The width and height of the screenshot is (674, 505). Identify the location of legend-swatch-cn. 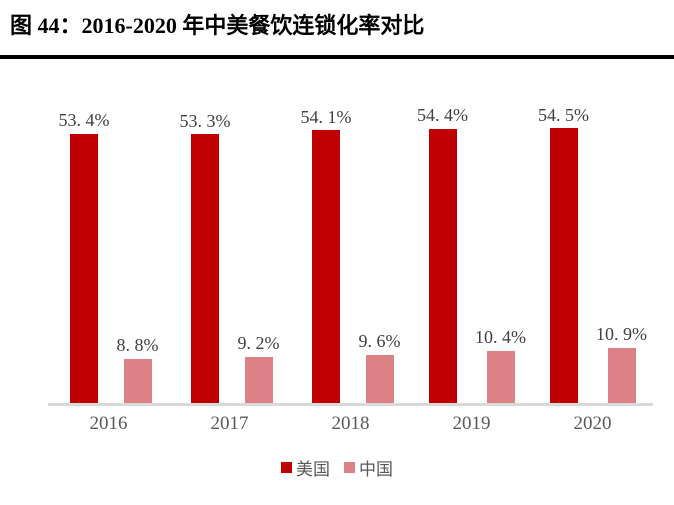
(349, 467).